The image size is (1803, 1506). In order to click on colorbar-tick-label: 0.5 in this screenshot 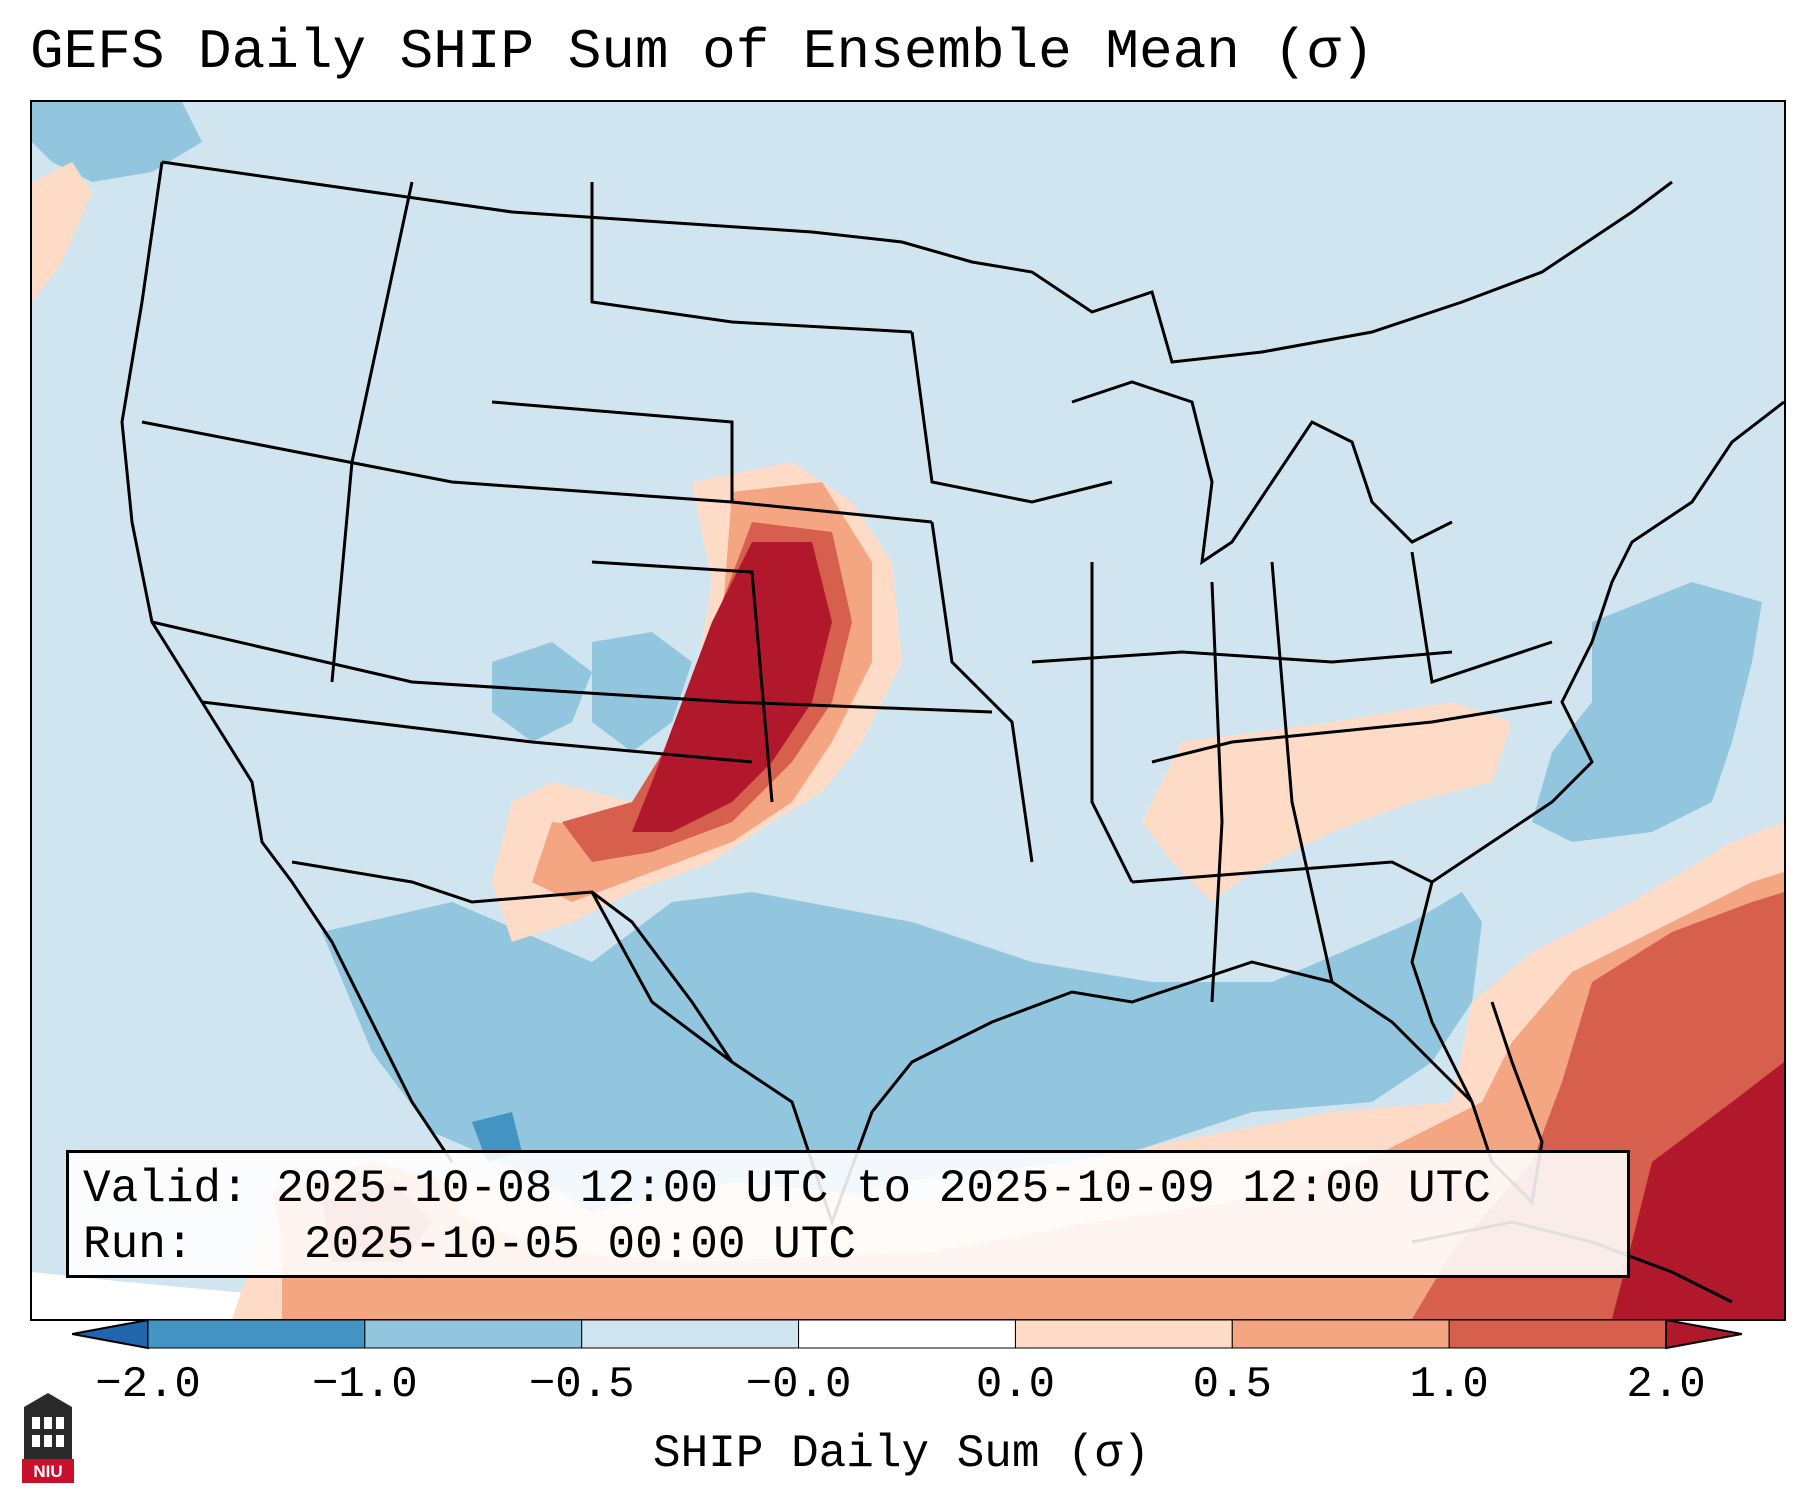, I will do `click(1232, 1385)`.